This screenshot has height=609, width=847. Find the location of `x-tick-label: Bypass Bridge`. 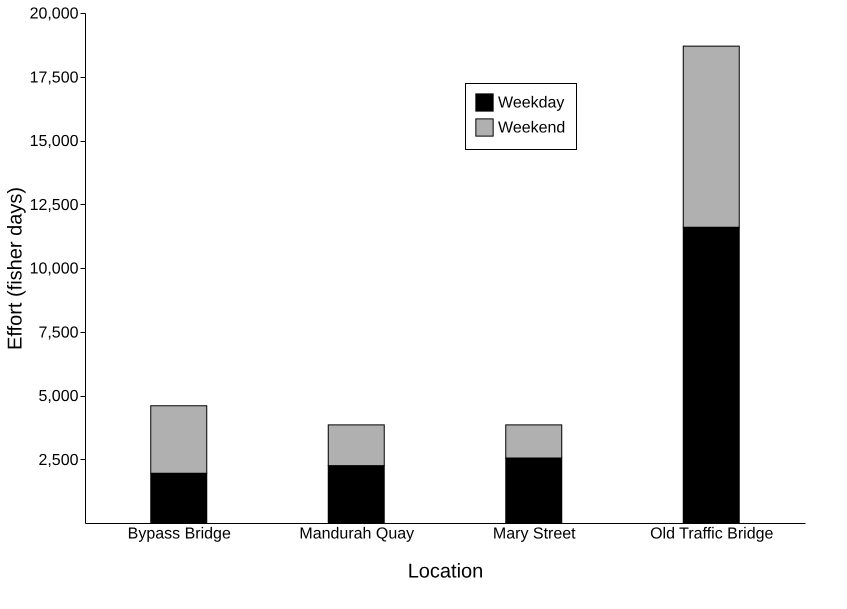

x-tick-label: Bypass Bridge is located at coordinates (179, 534).